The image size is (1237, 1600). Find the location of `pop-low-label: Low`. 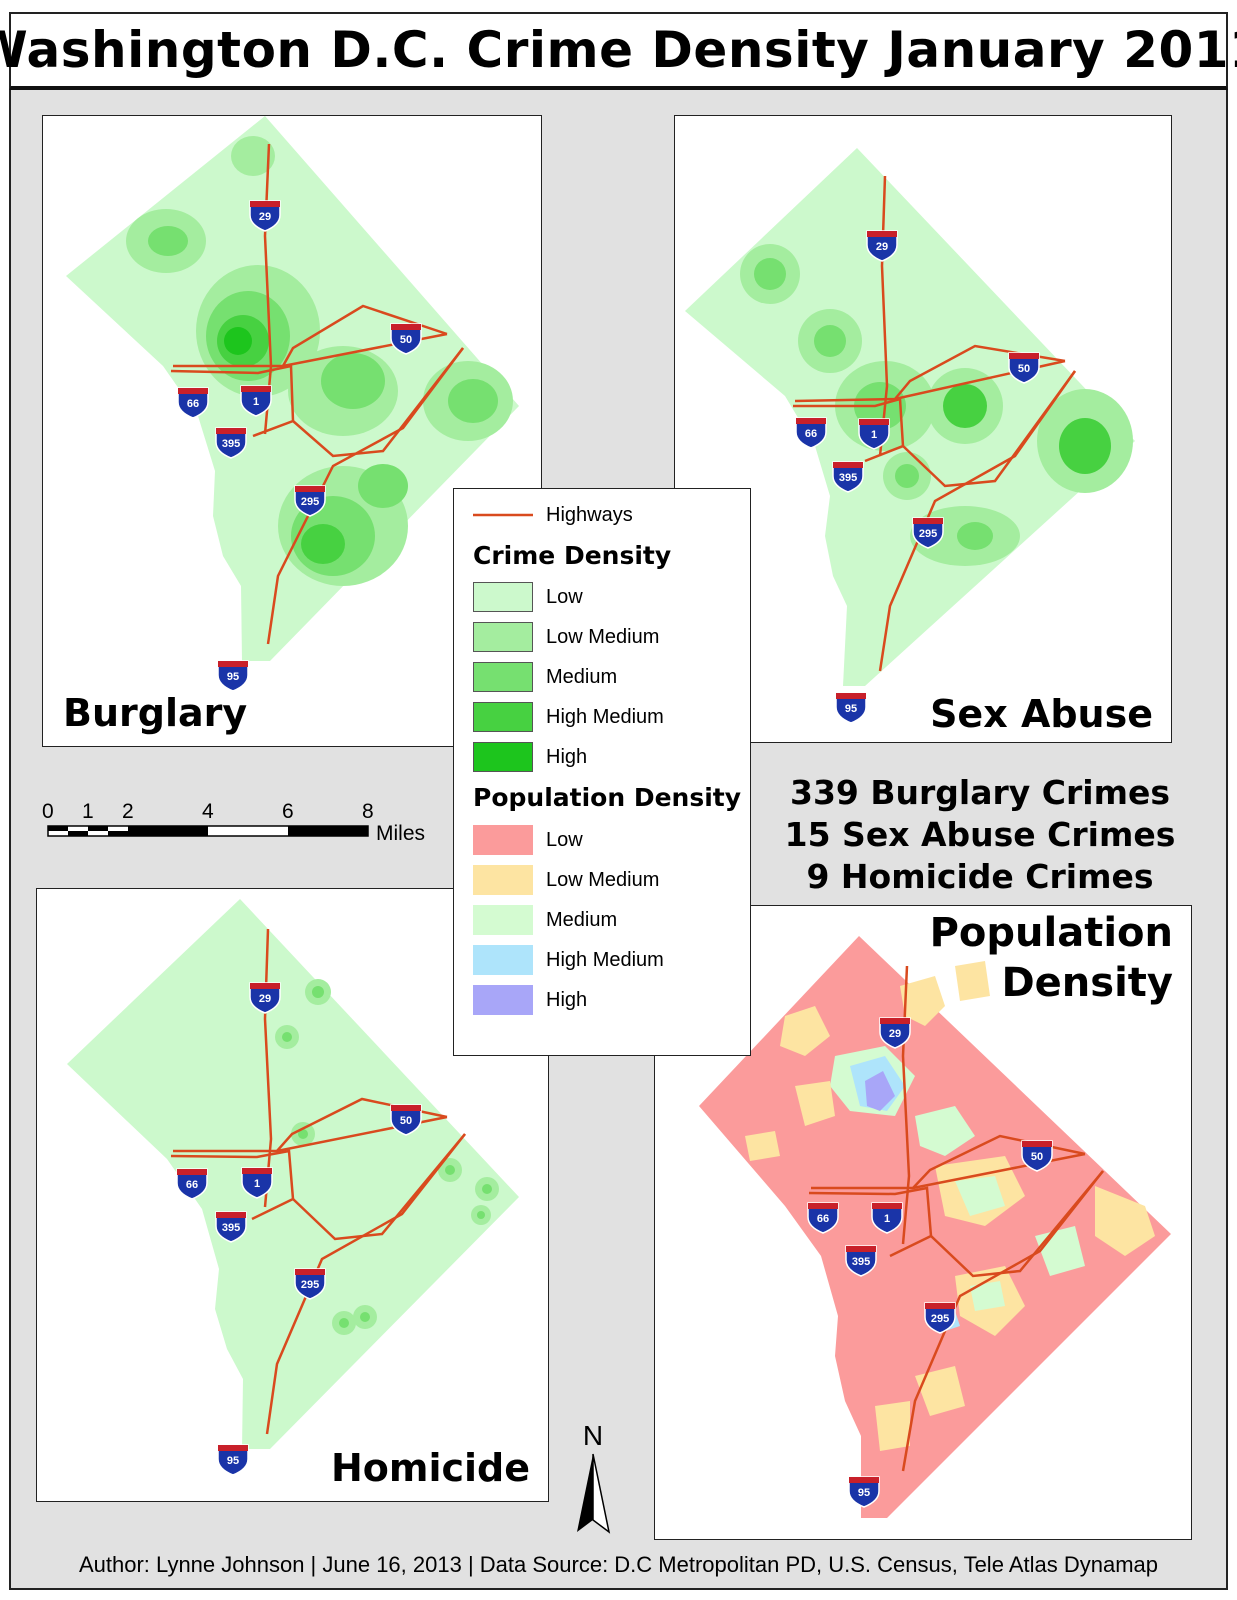

pop-low-label: Low is located at coordinates (564, 839).